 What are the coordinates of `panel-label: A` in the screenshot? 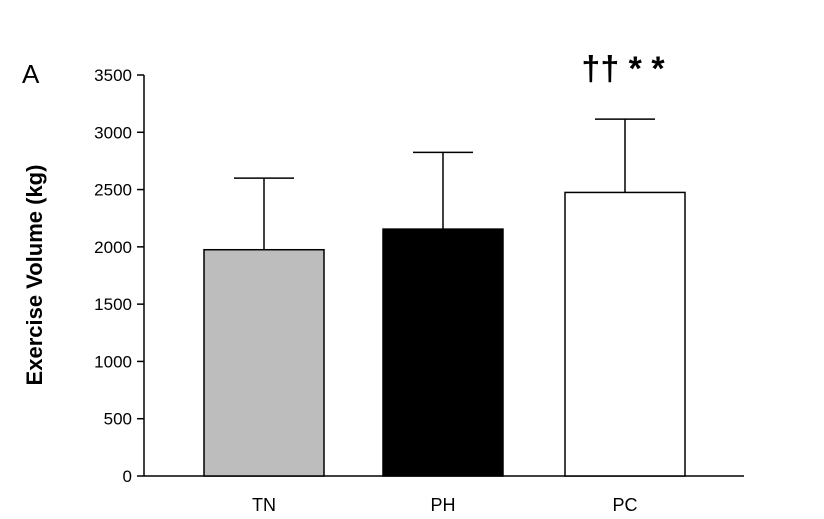 It's located at (31, 74).